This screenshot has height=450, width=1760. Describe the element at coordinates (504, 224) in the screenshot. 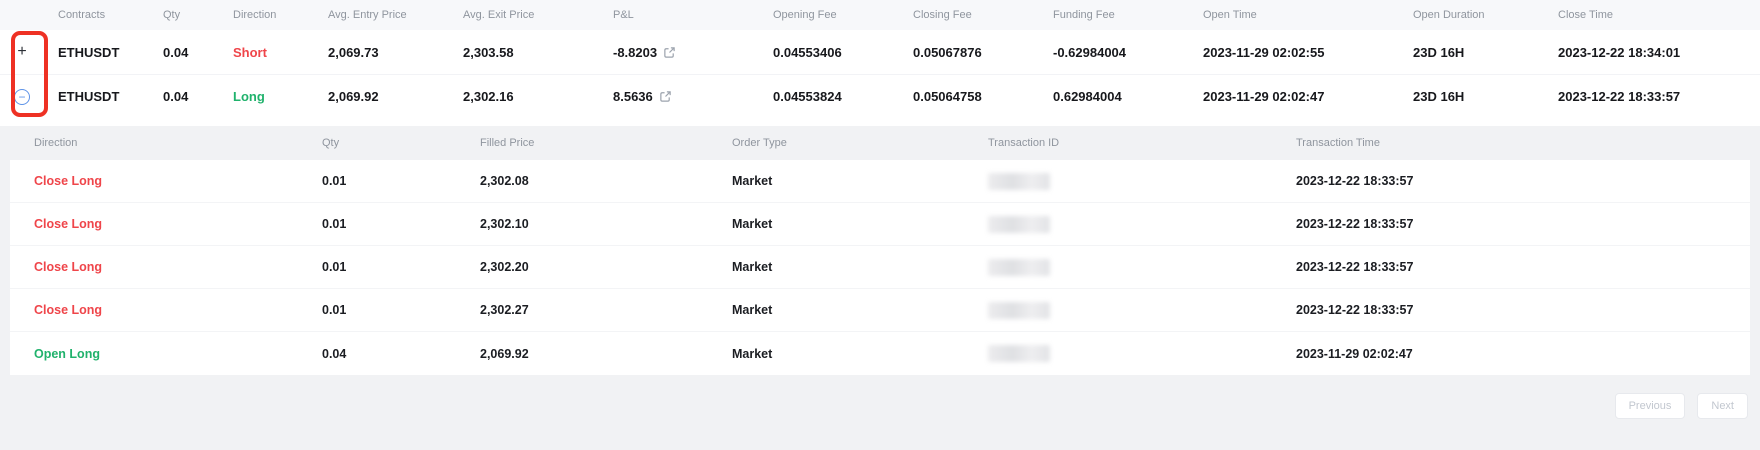

I see `fill-price-cell: 2,302.10` at that location.